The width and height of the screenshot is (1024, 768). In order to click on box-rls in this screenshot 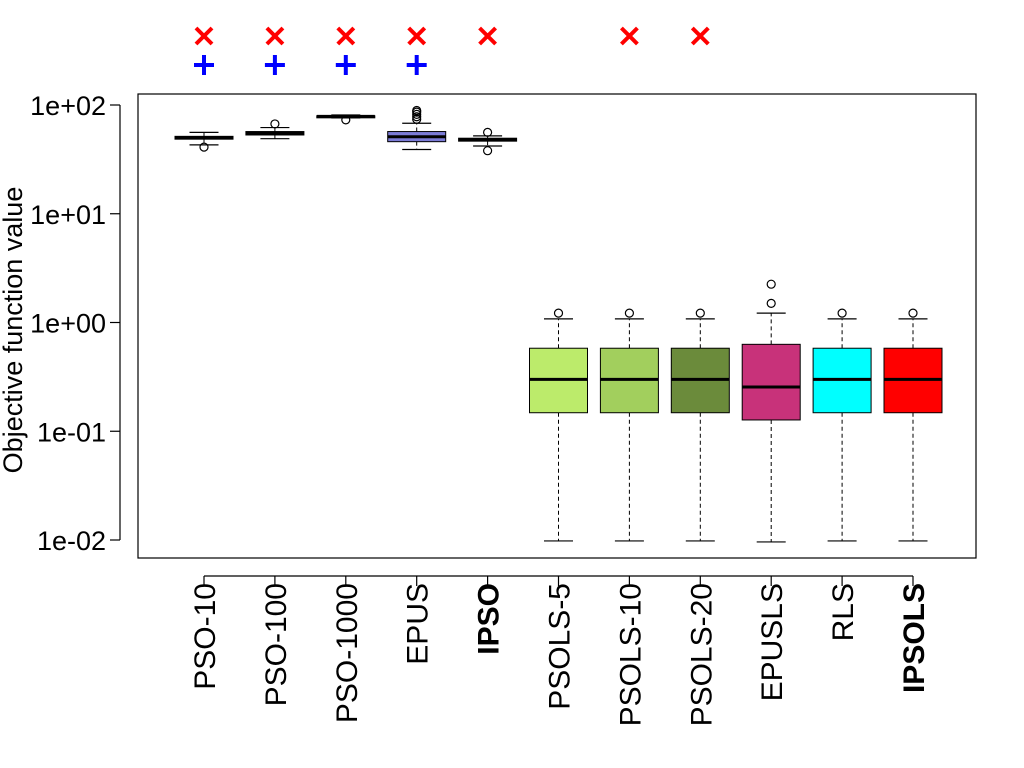, I will do `click(842, 425)`.